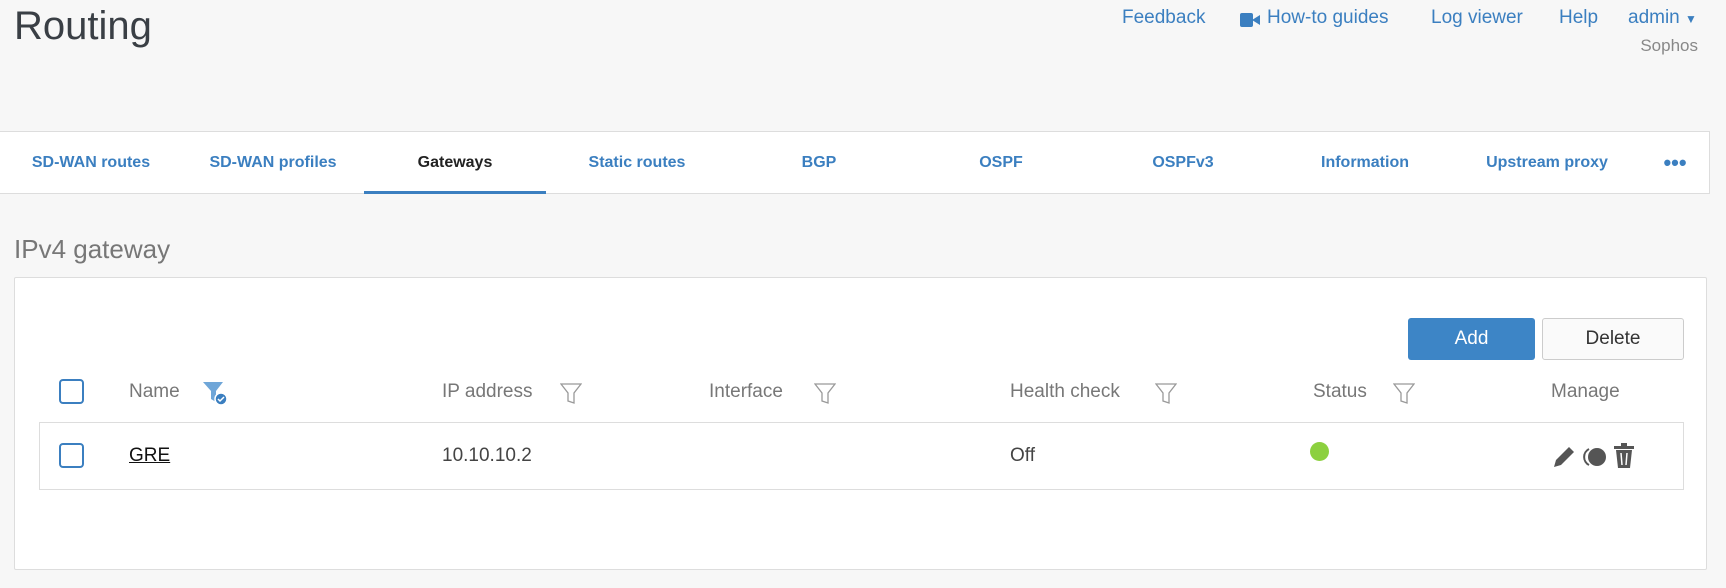 This screenshot has height=588, width=1726. I want to click on edit-pencil-icon, so click(1564, 457).